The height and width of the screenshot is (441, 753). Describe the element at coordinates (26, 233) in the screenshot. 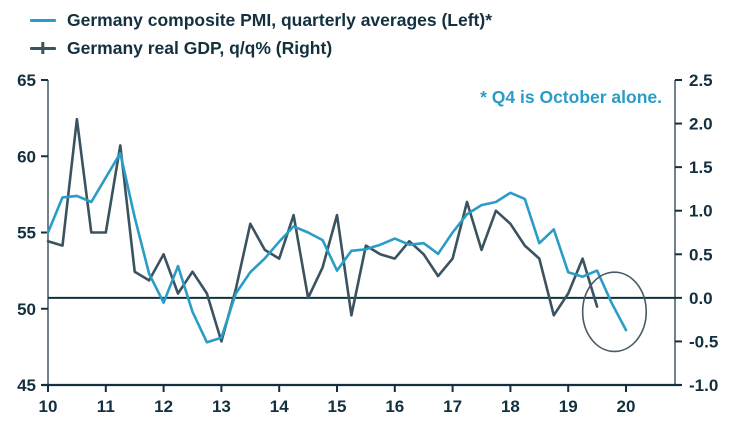

I see `left-axis-tick-label: 55` at that location.